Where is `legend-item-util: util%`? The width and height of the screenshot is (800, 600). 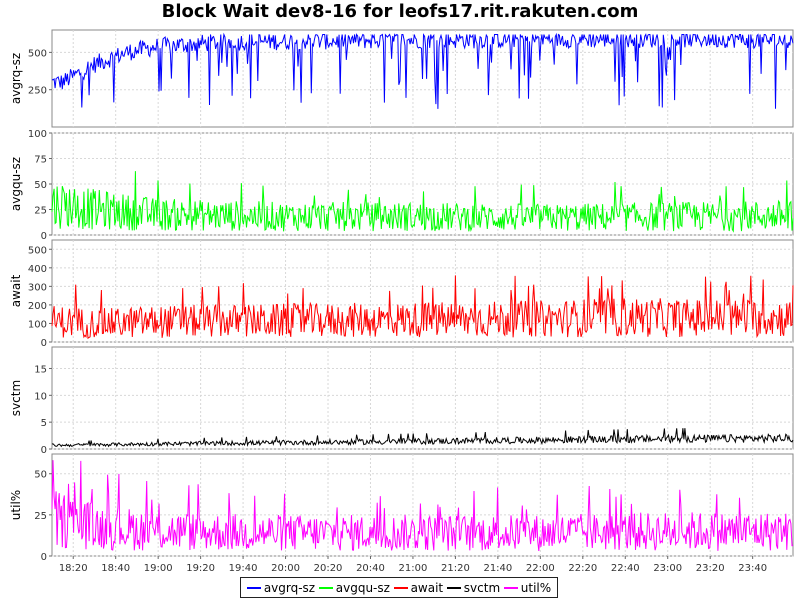
legend-item-util: util% is located at coordinates (527, 587).